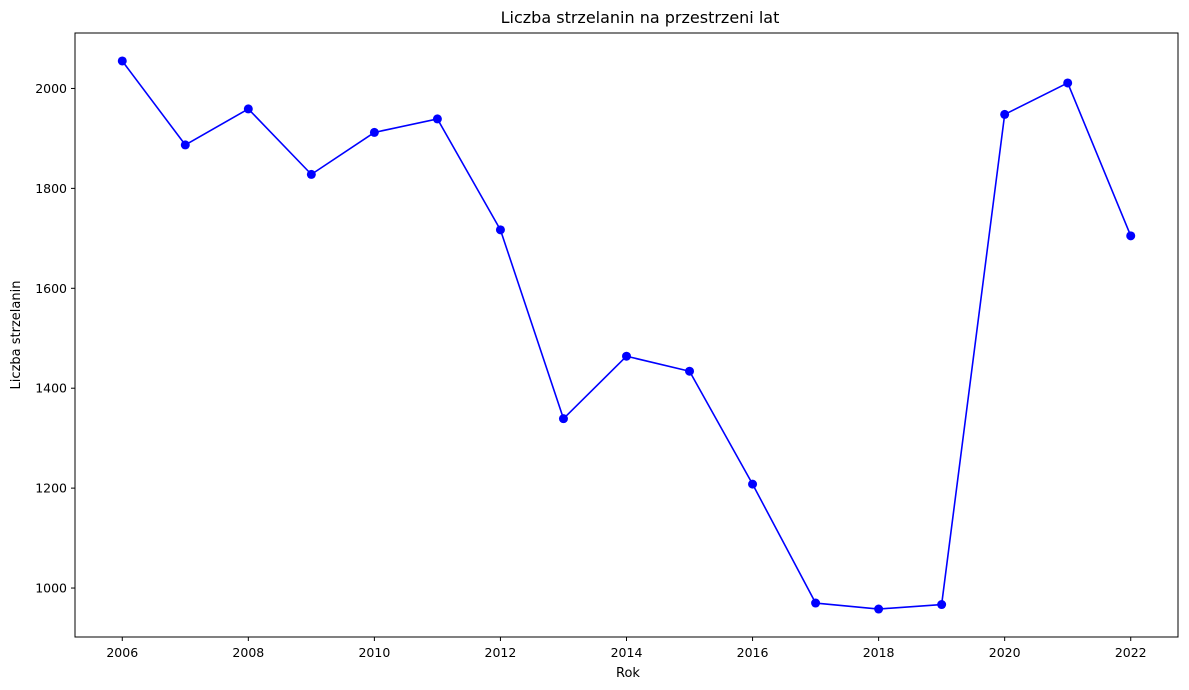 The image size is (1189, 690). What do you see at coordinates (628, 673) in the screenshot?
I see `x-axis-label: Rok` at bounding box center [628, 673].